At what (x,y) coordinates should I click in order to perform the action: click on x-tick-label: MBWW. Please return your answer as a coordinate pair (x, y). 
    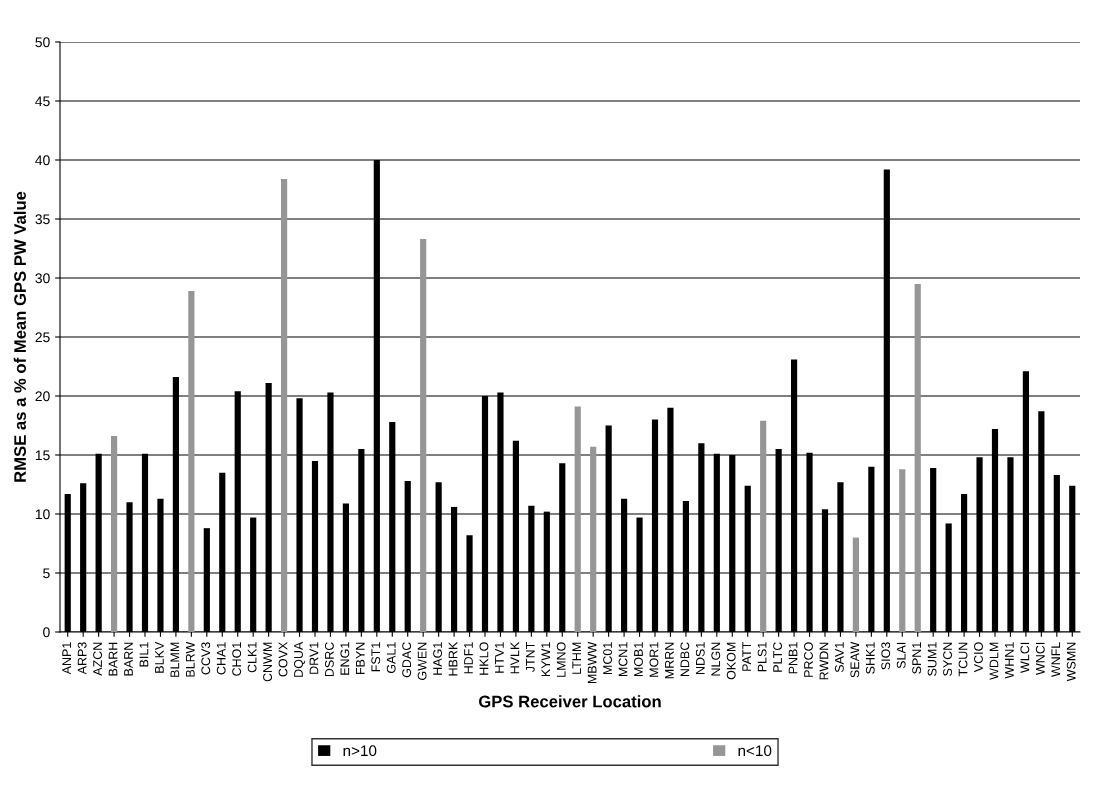
    Looking at the image, I should click on (592, 662).